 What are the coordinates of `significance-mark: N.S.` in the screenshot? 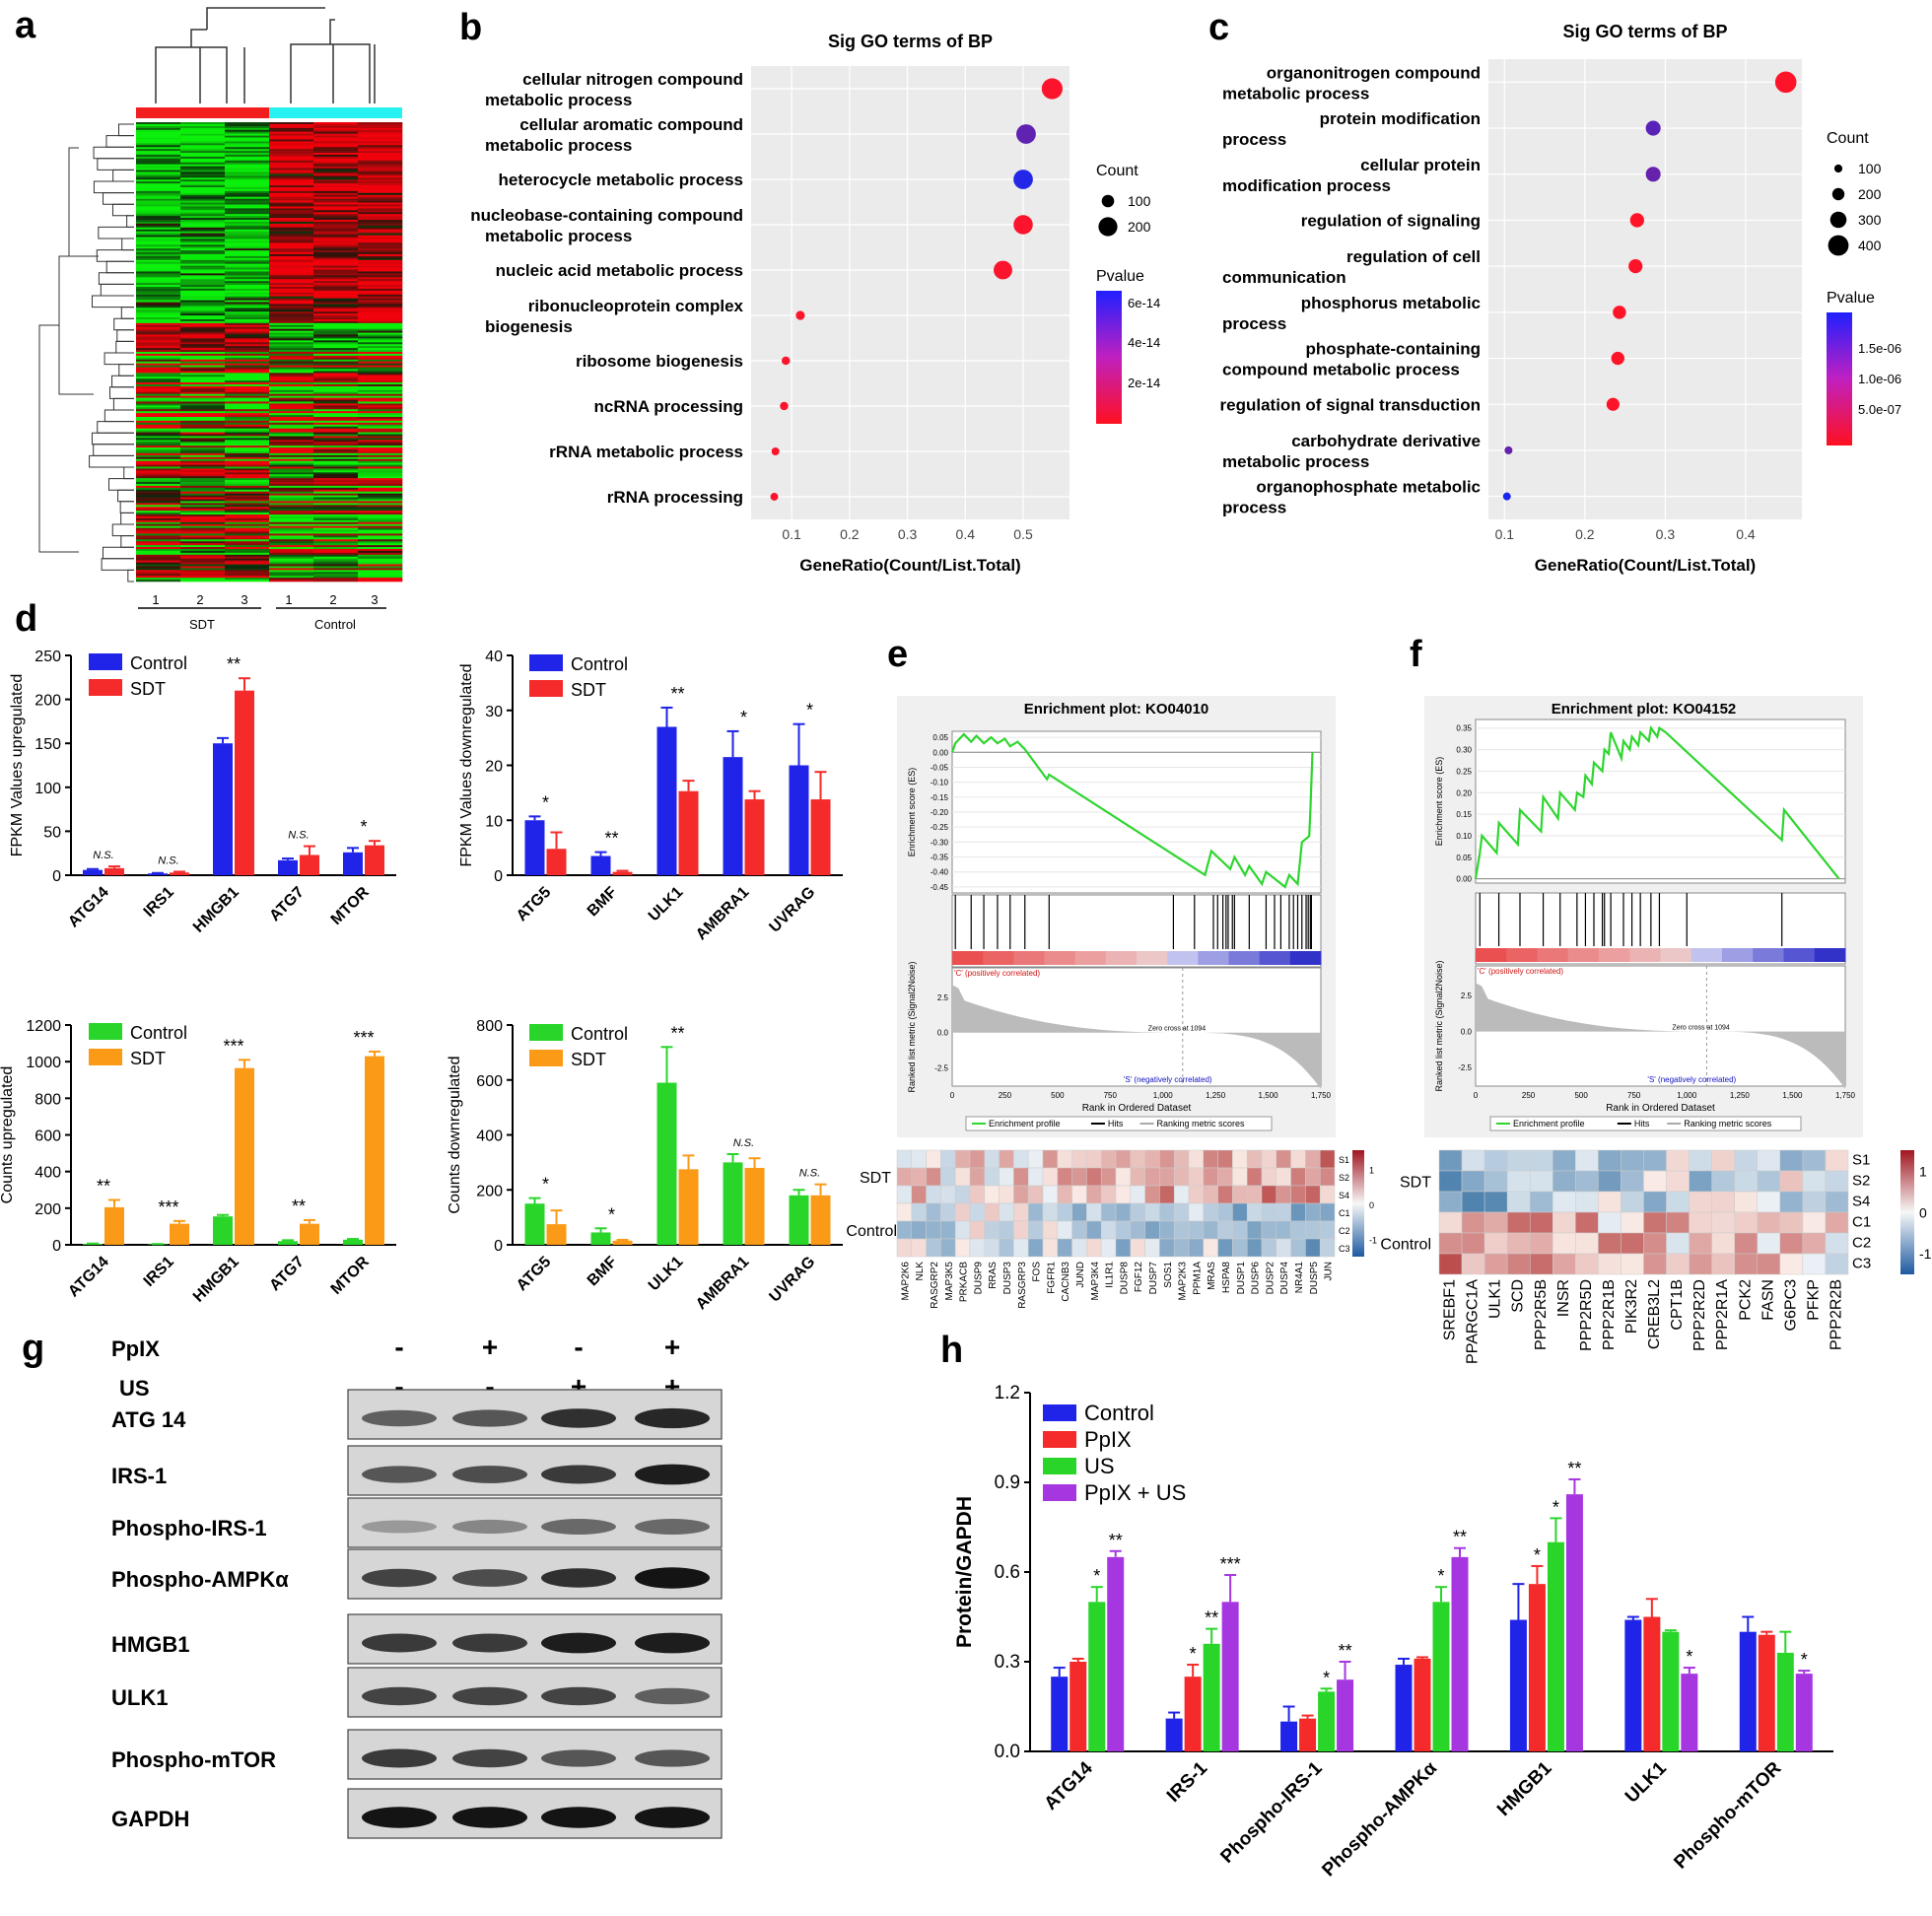 It's located at (810, 1174).